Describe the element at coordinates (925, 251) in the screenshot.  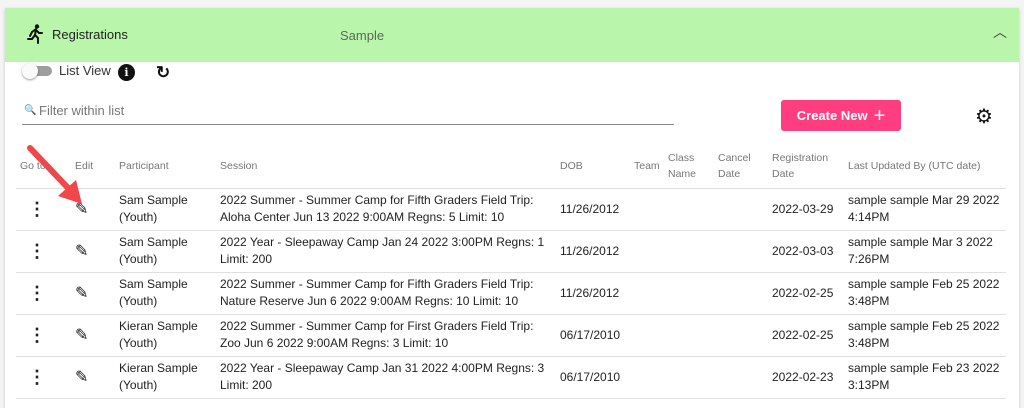
I see `cell-updated: sample sample Mar 3 2022 7:26PM` at that location.